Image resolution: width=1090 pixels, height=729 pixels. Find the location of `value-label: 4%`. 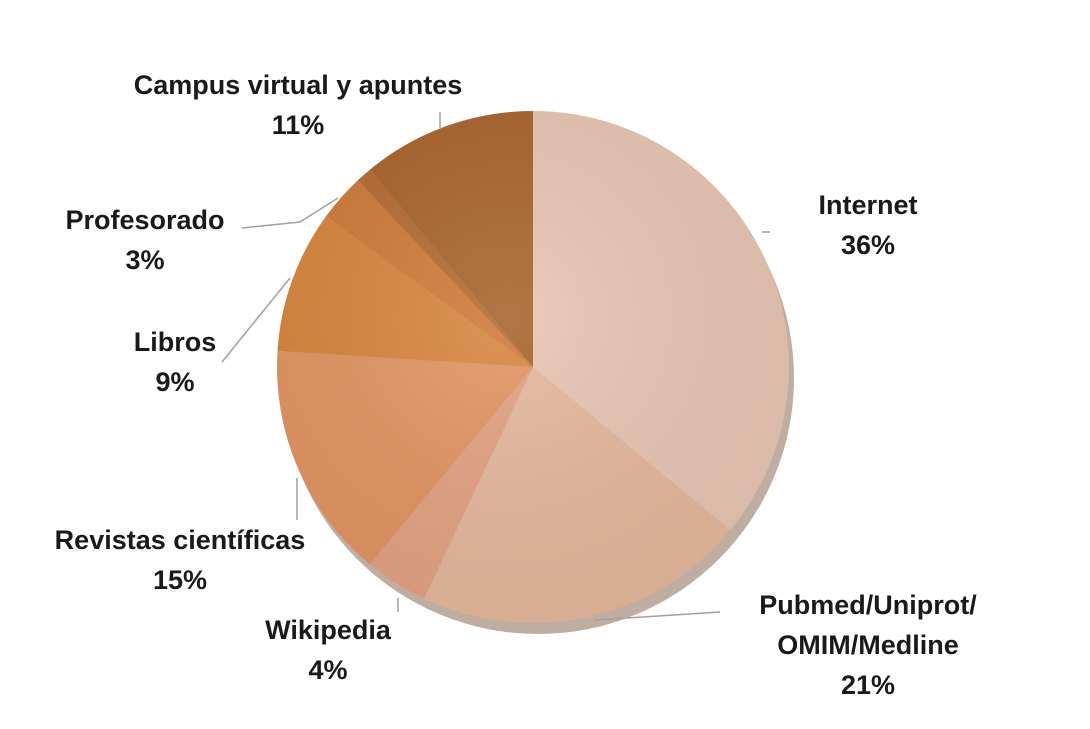

value-label: 4% is located at coordinates (328, 670).